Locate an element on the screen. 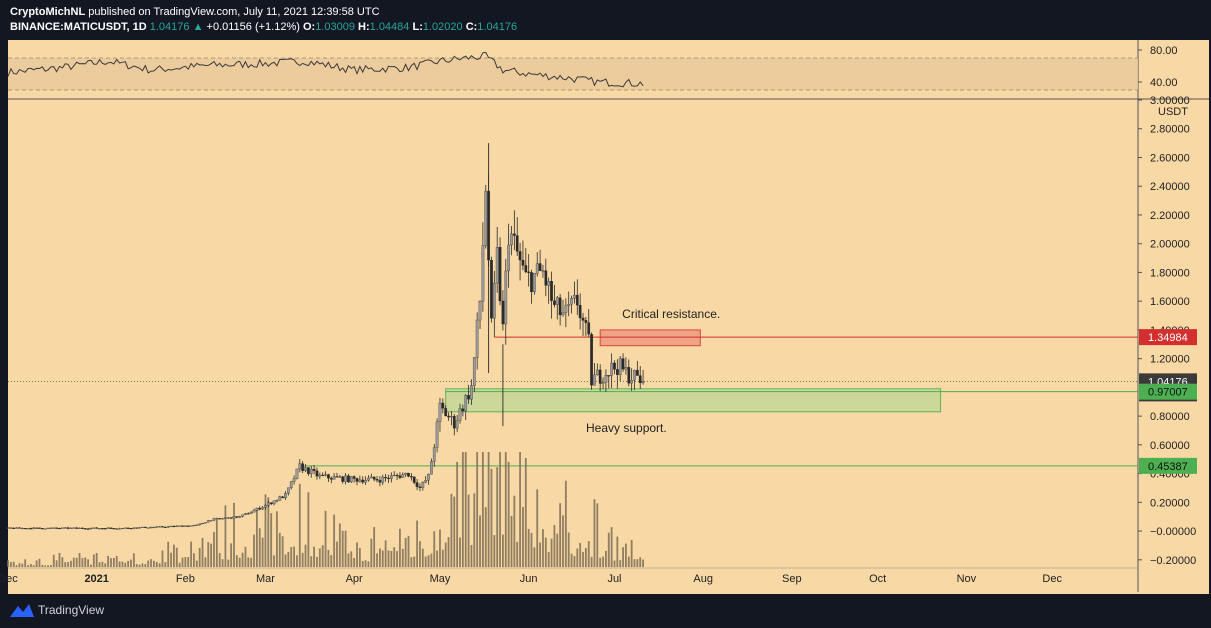 The width and height of the screenshot is (1211, 628). time-tick-label: May is located at coordinates (440, 579).